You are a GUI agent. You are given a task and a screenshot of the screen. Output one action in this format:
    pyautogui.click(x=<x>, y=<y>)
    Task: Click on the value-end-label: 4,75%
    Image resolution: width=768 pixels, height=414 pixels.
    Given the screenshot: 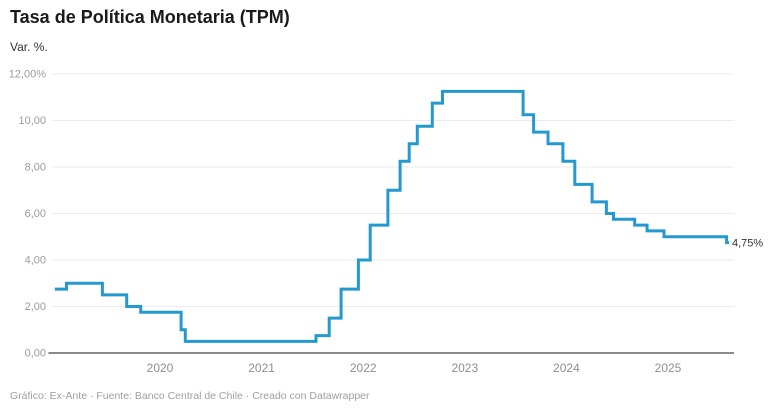 What is the action you would take?
    pyautogui.click(x=747, y=244)
    